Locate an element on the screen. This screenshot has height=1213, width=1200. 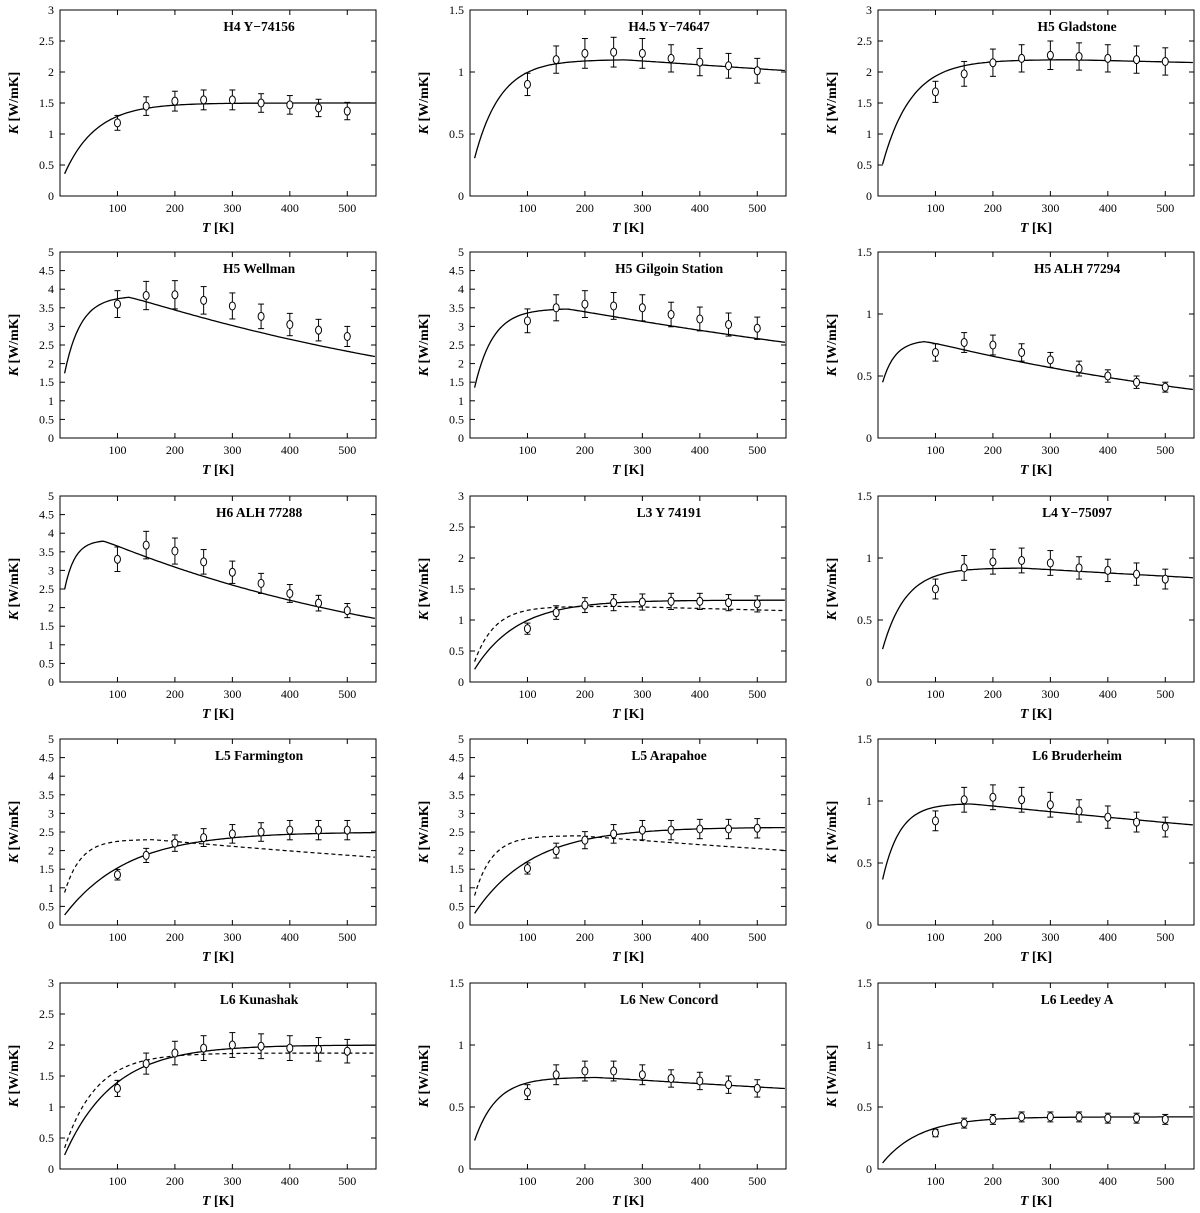
panel-title: L6 Leedey A is located at coordinates (1077, 999).